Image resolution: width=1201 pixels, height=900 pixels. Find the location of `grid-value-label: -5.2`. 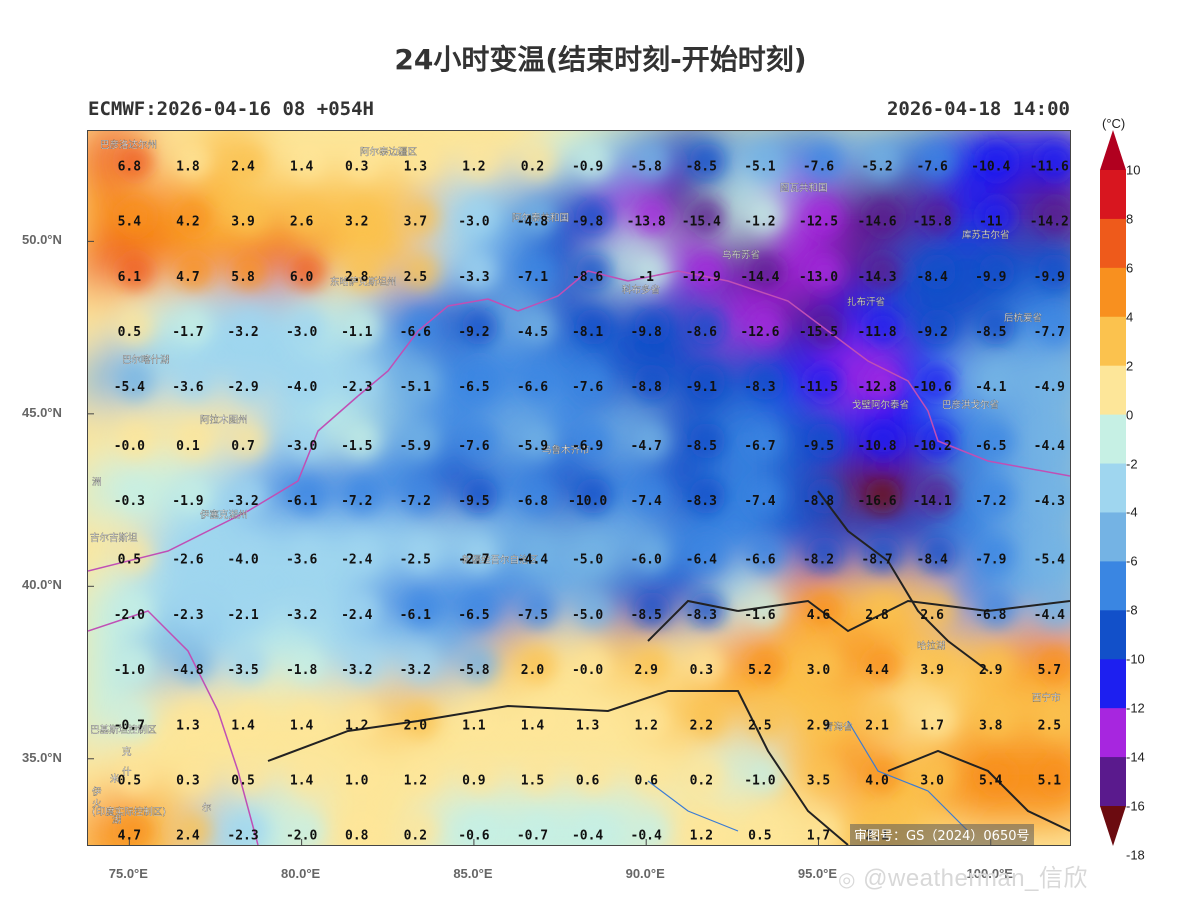

grid-value-label: -5.2 is located at coordinates (876, 166).